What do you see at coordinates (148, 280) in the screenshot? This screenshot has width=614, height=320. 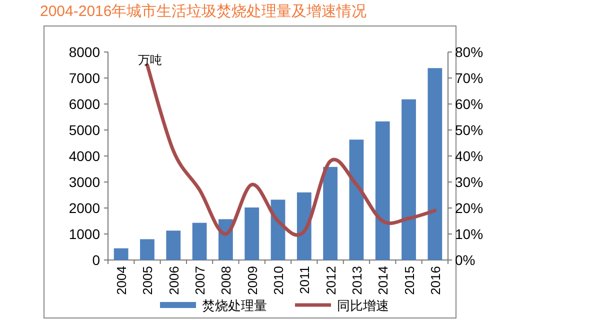 I see `x-tick-label: 2005` at bounding box center [148, 280].